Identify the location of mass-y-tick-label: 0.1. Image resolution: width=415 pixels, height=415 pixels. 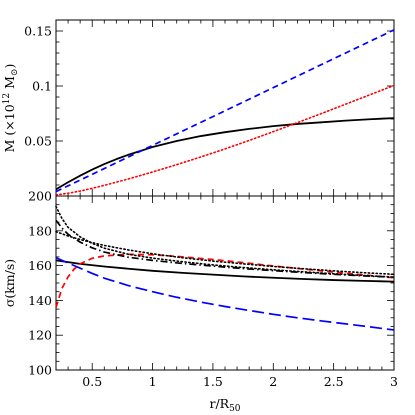
(42, 86).